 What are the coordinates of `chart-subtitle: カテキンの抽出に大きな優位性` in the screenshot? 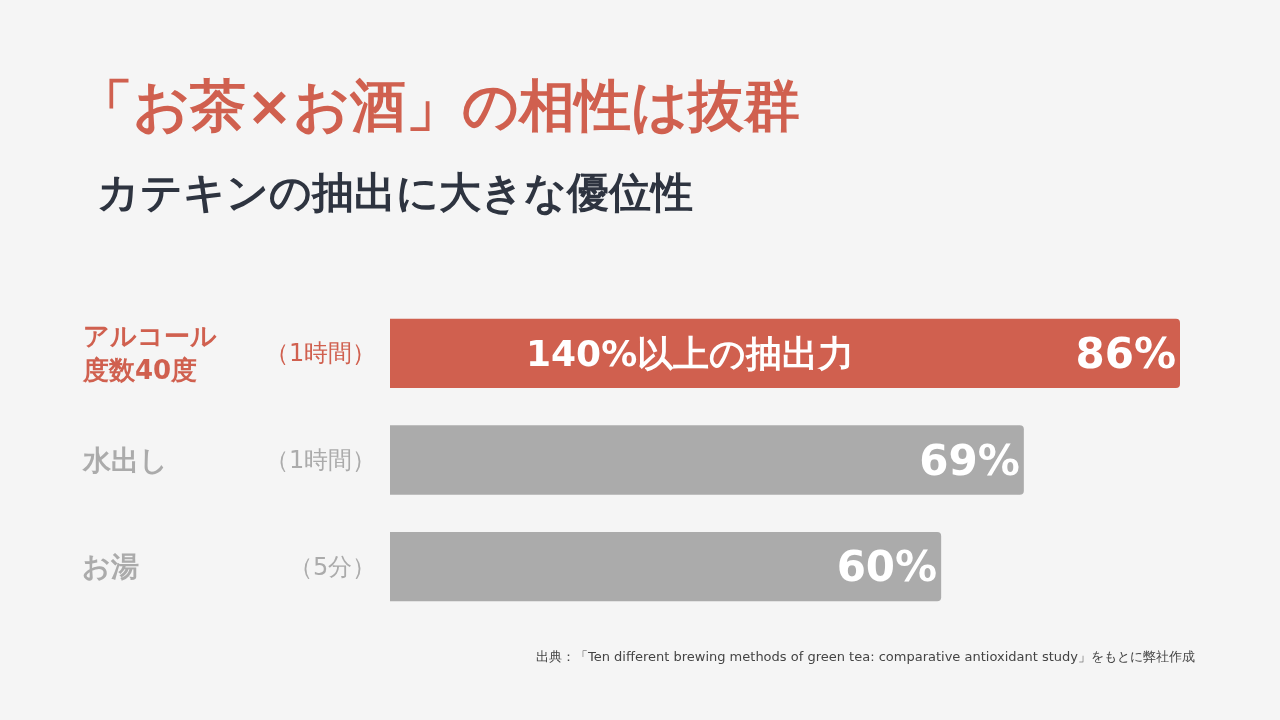 It's located at (395, 192).